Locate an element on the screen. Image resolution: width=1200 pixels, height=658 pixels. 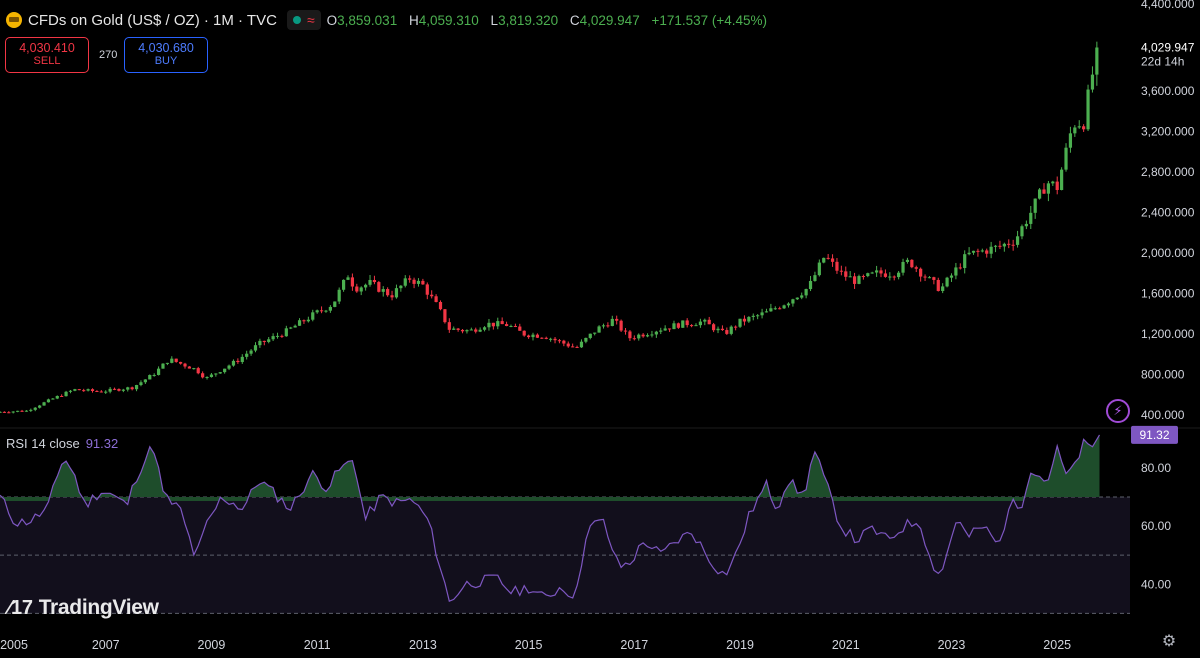
rsi-tick-label: 40.00 is located at coordinates (1156, 584).